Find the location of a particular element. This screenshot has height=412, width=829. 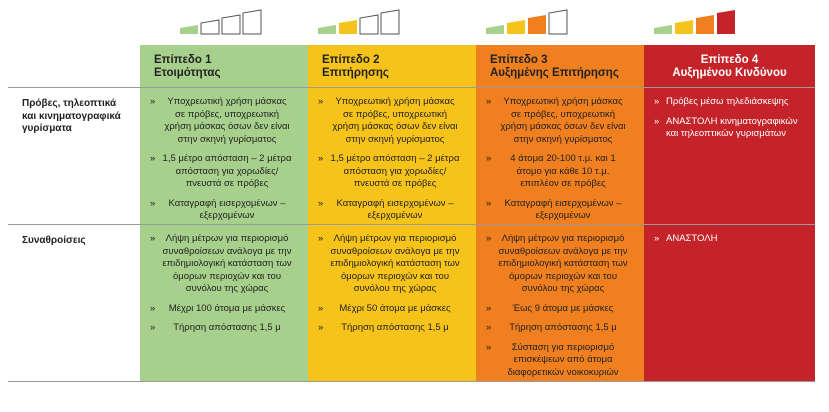

level-name: Αυξημένου Κινδύνου is located at coordinates (729, 73).